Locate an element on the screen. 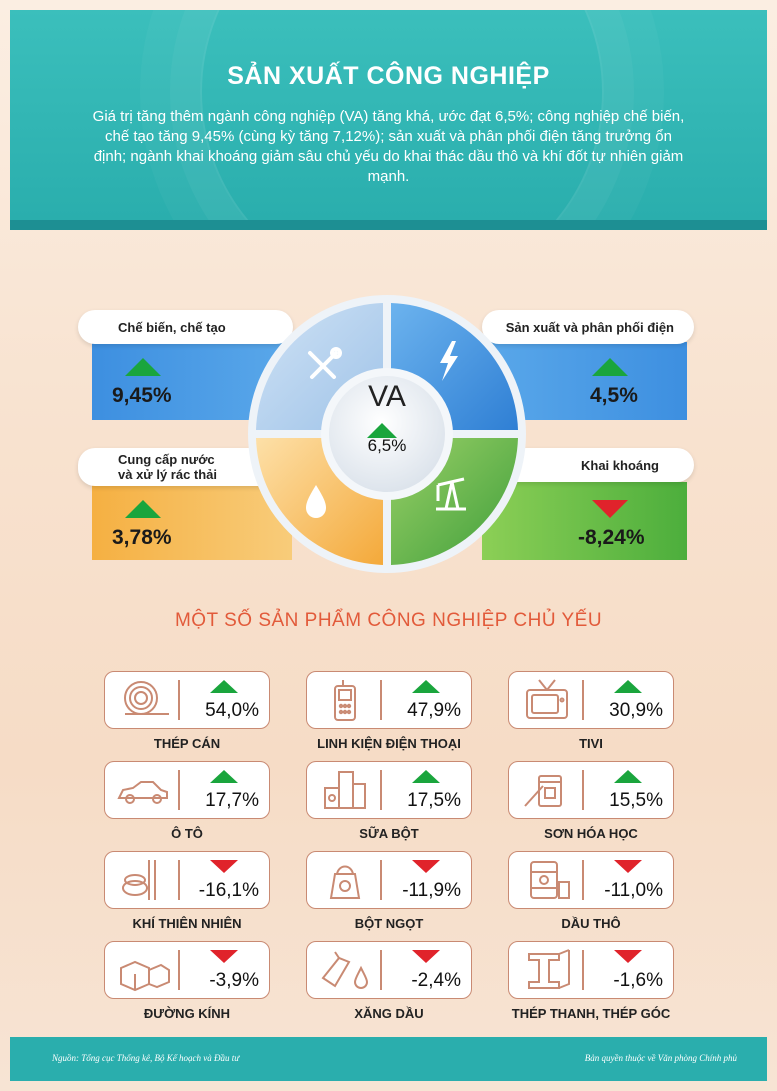 The image size is (777, 1091). lightning-icon is located at coordinates (449, 361).